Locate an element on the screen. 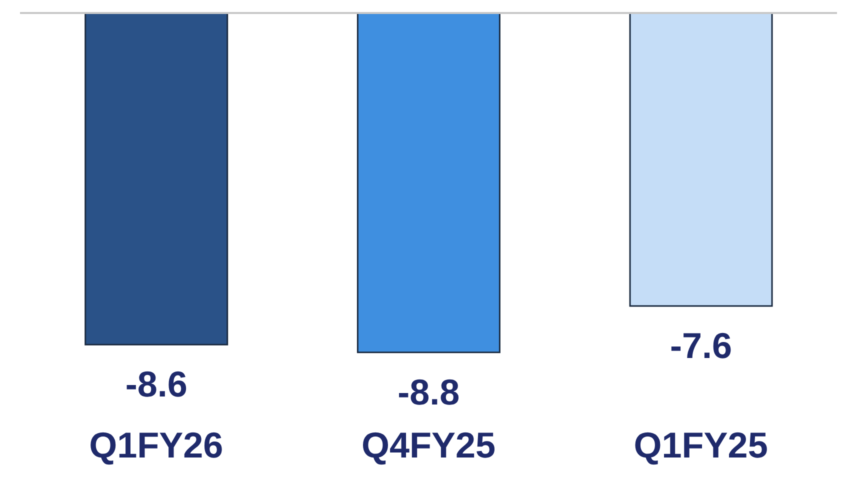 The width and height of the screenshot is (857, 482). data-label: -8.6 is located at coordinates (156, 384).